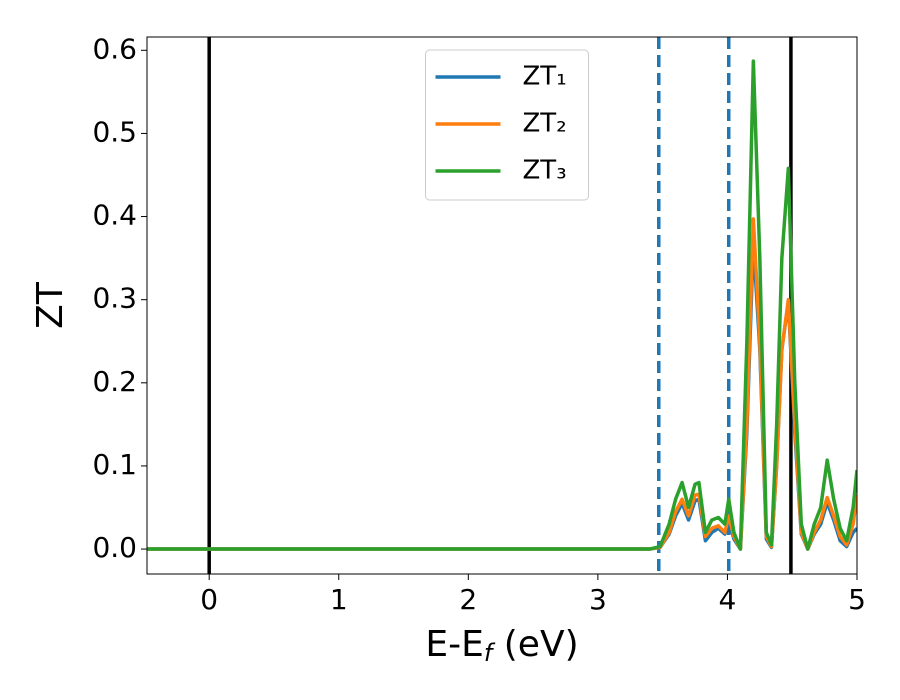 The width and height of the screenshot is (900, 700). Describe the element at coordinates (114, 215) in the screenshot. I see `y-tick-label: 0.4` at that location.